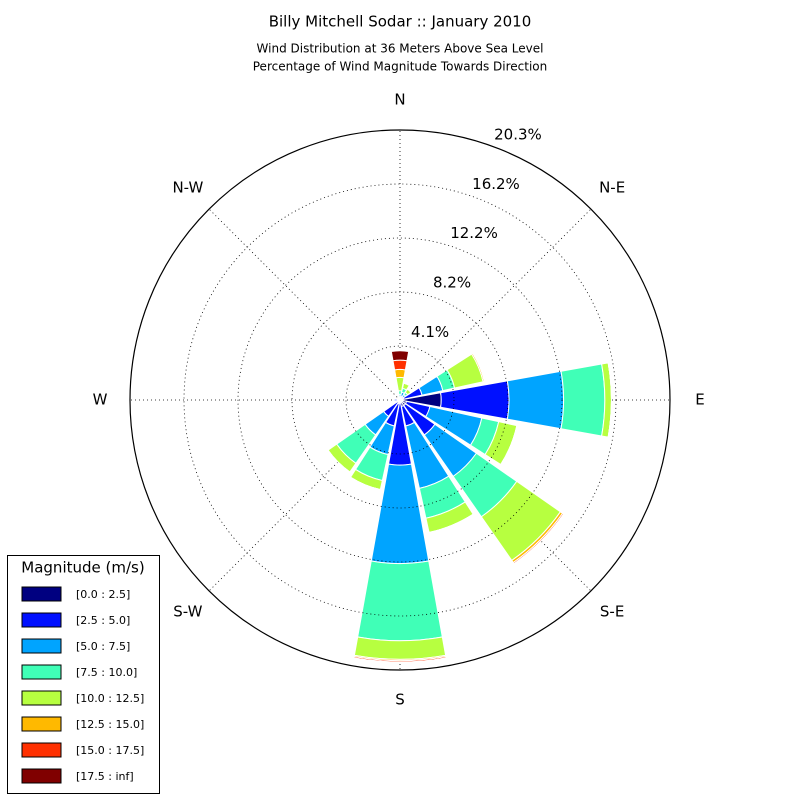 This screenshot has height=800, width=800. I want to click on legend-label: [5.0 : 7.5], so click(103, 646).